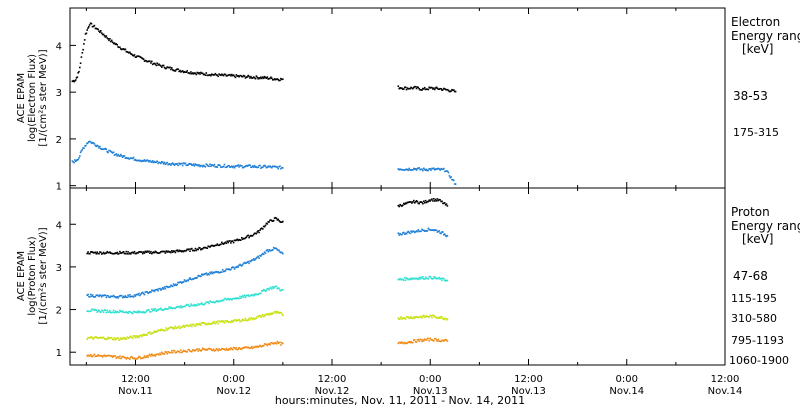 The height and width of the screenshot is (410, 800). What do you see at coordinates (528, 379) in the screenshot?
I see `x-tick-time: 12:00` at bounding box center [528, 379].